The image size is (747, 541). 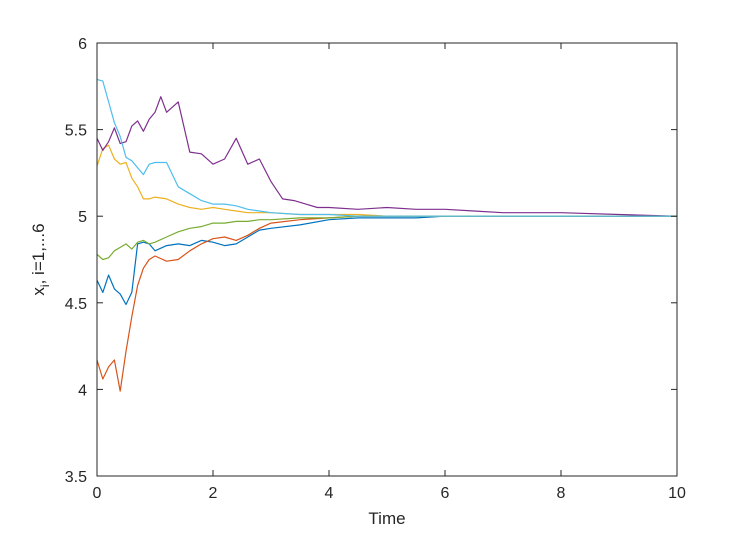 What do you see at coordinates (677, 493) in the screenshot?
I see `x-tick-label: 10` at bounding box center [677, 493].